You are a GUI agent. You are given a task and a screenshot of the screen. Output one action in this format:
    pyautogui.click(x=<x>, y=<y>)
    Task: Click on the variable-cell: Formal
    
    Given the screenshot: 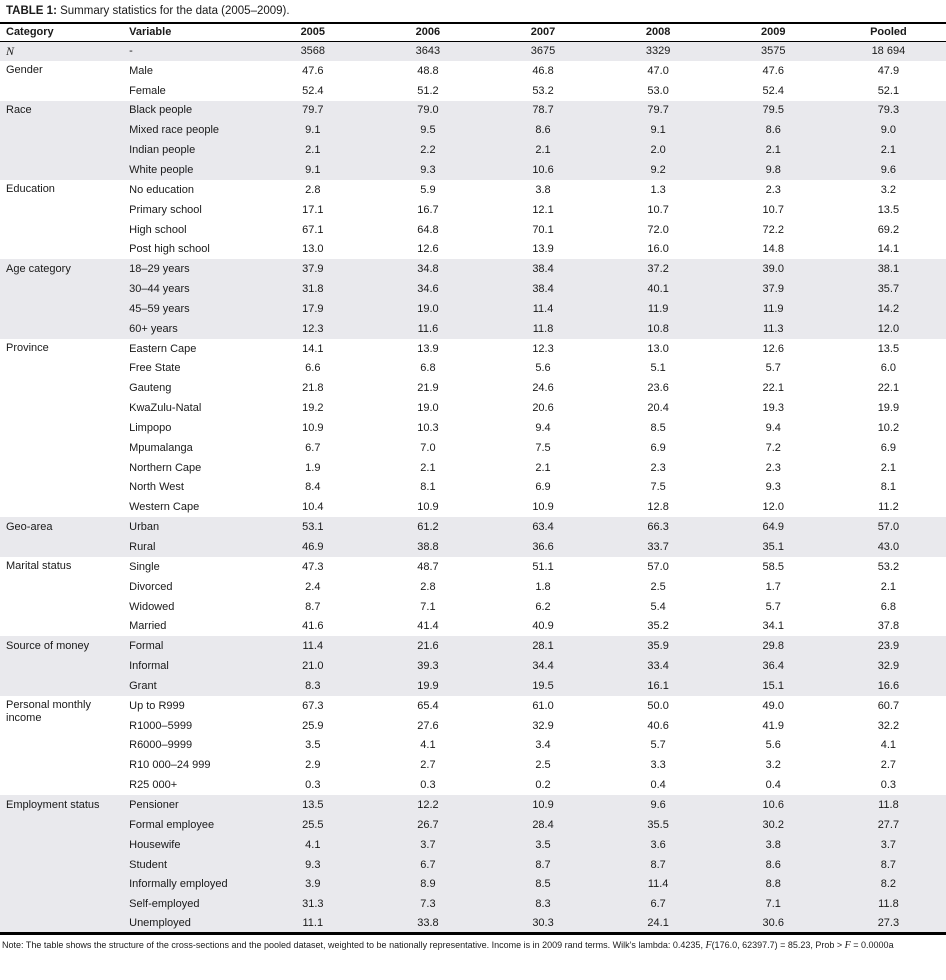 What is the action you would take?
    pyautogui.click(x=192, y=646)
    